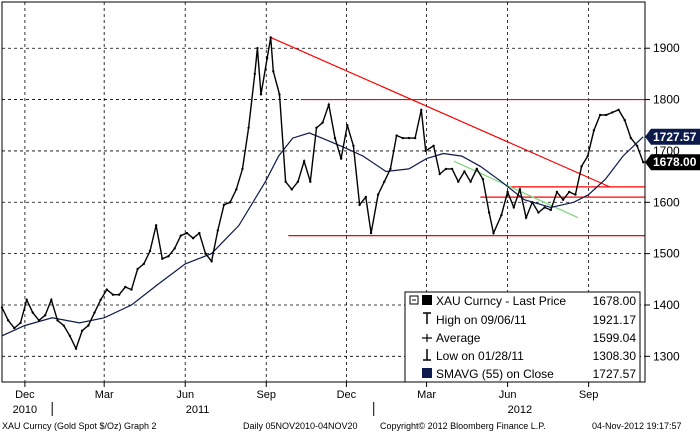 The width and height of the screenshot is (700, 434). I want to click on y-tick-label: 1900, so click(666, 48).